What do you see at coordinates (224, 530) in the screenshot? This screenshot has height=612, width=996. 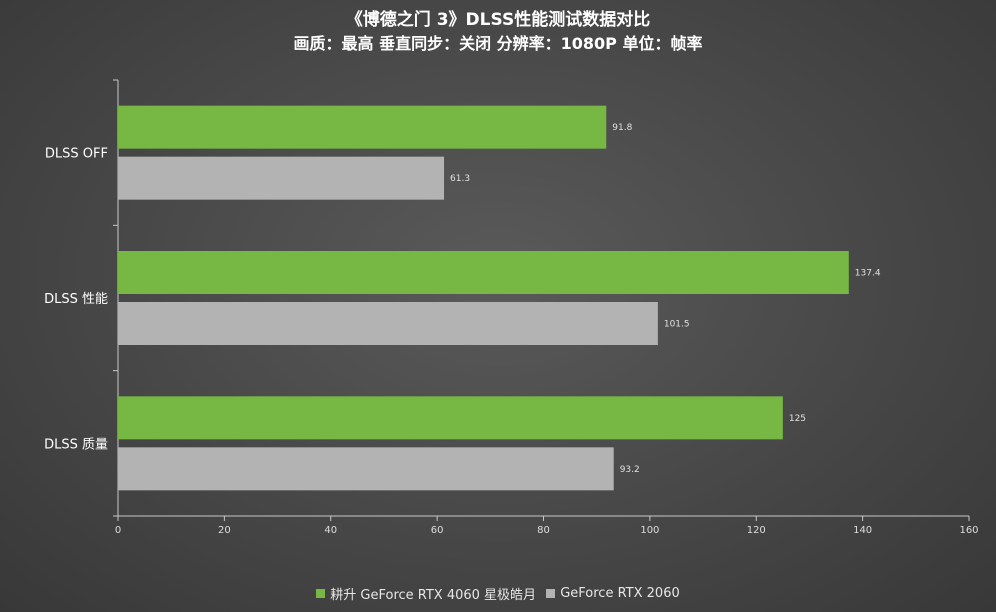 I see `x-tick-label: 20` at bounding box center [224, 530].